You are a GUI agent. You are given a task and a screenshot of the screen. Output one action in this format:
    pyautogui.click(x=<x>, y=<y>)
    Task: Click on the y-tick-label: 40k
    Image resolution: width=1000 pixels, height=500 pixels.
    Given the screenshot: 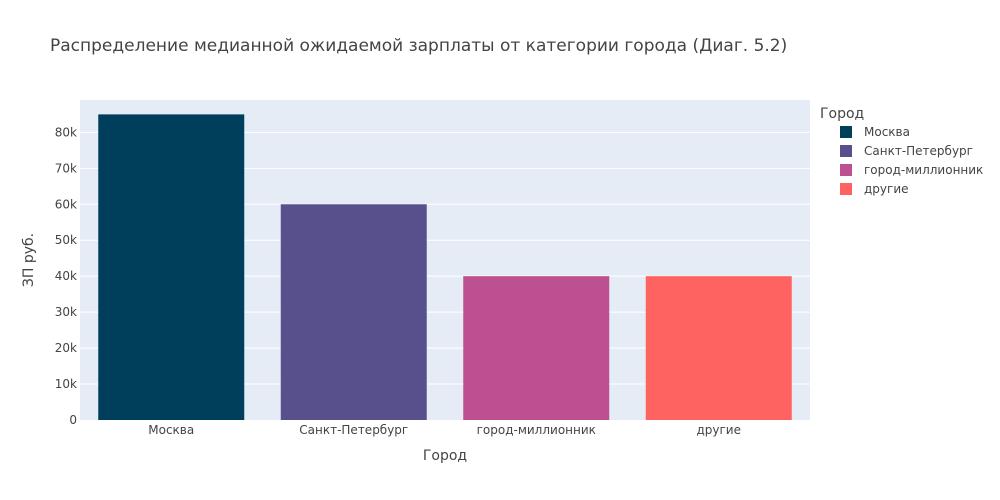 What is the action you would take?
    pyautogui.click(x=66, y=276)
    